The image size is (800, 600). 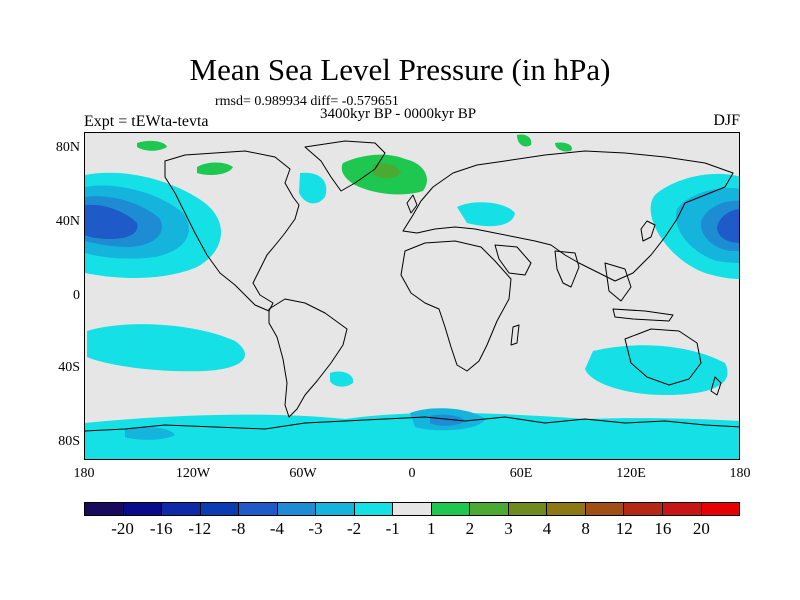 I want to click on colorbar-label: -4, so click(x=277, y=528).